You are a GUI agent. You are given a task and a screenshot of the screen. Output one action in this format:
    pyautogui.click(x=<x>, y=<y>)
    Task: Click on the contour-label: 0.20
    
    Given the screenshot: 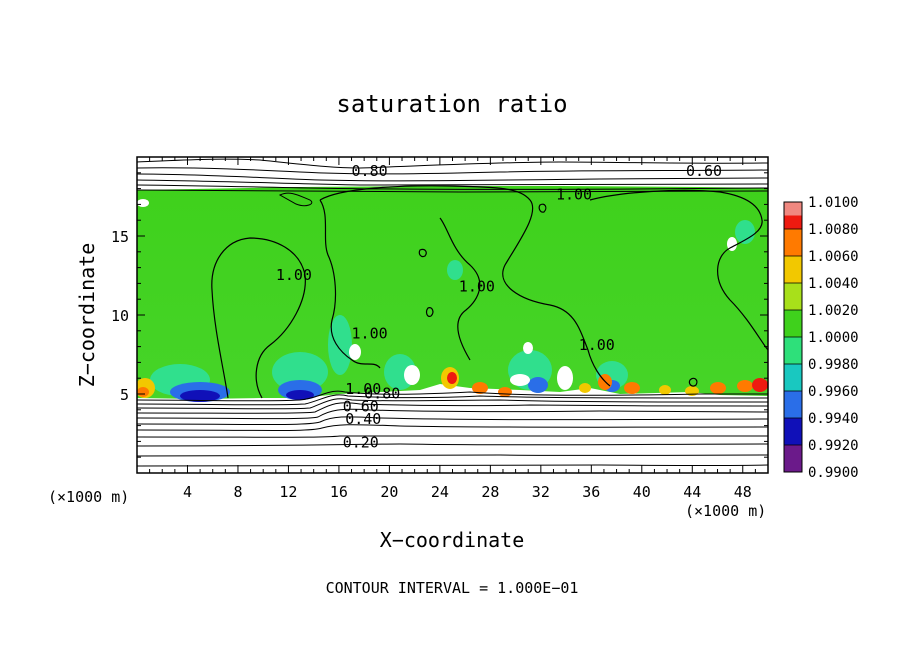 What is the action you would take?
    pyautogui.click(x=361, y=443)
    